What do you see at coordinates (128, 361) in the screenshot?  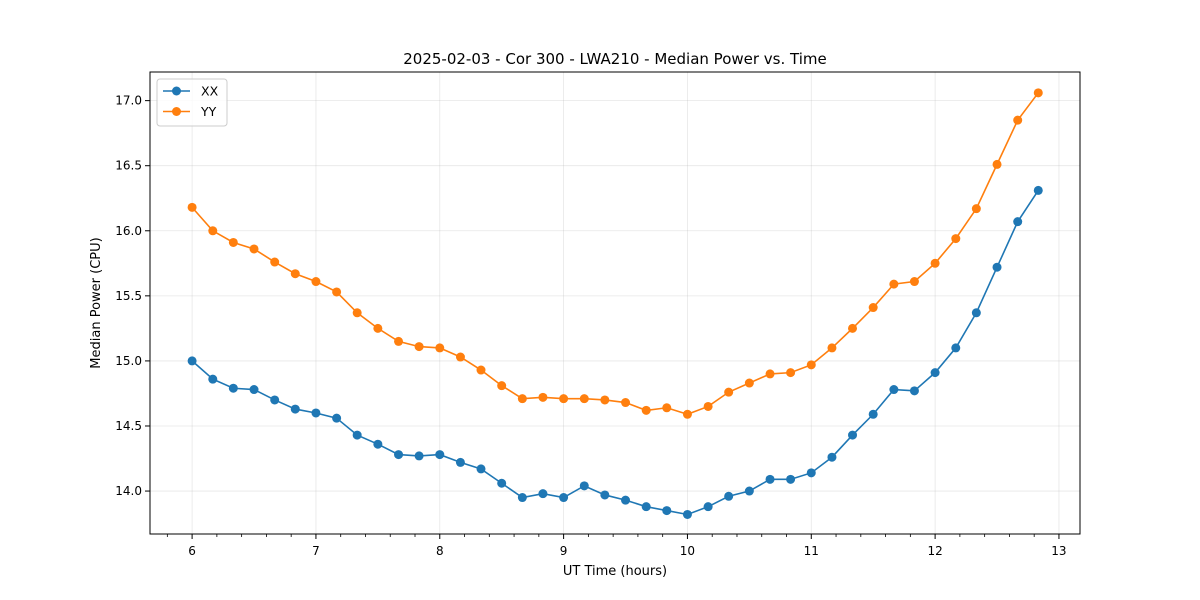 I see `y-tick-label: 15.0` at bounding box center [128, 361].